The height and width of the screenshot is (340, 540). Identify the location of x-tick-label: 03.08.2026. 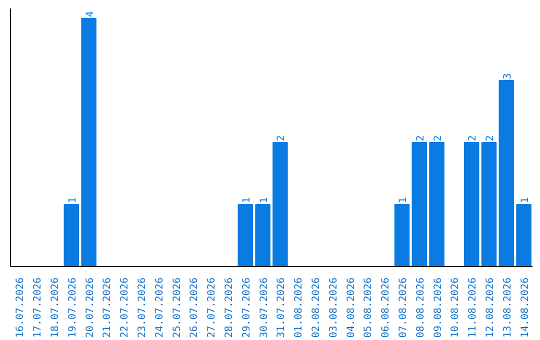
(334, 307).